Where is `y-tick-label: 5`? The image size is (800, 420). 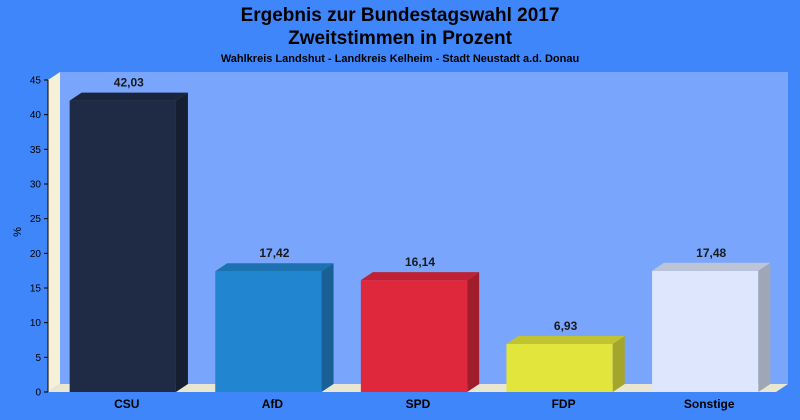
y-tick-label: 5 is located at coordinates (38, 358).